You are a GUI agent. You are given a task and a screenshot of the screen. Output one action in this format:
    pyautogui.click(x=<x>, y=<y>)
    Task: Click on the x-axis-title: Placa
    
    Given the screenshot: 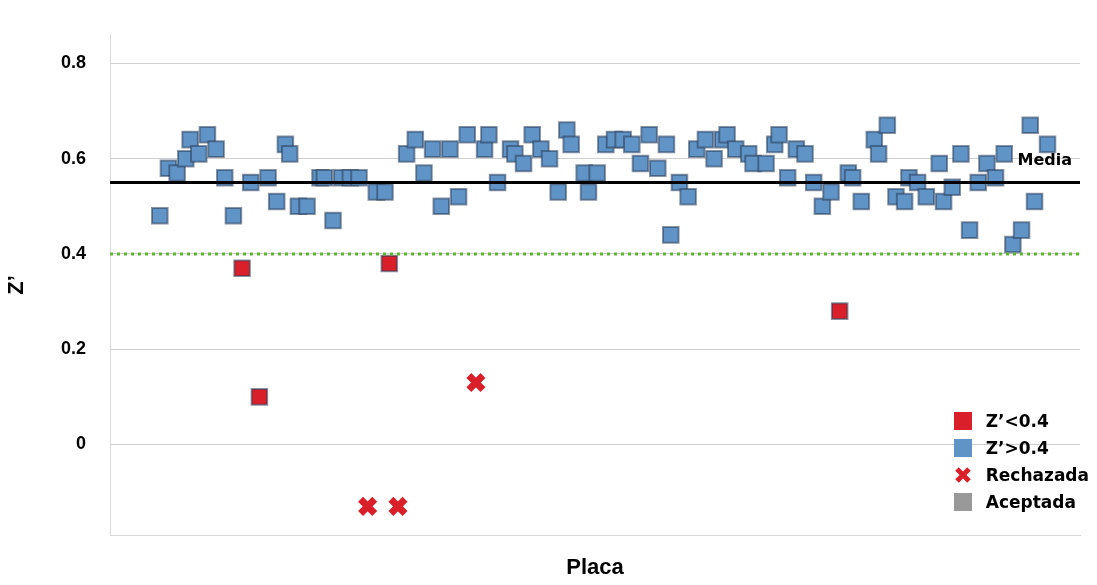 What is the action you would take?
    pyautogui.click(x=595, y=566)
    